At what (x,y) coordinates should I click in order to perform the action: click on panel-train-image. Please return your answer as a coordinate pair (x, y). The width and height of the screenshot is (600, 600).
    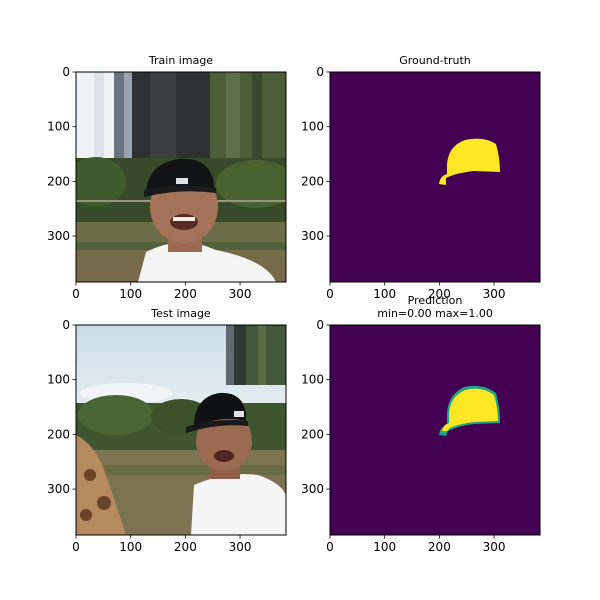
    Looking at the image, I should click on (181, 177).